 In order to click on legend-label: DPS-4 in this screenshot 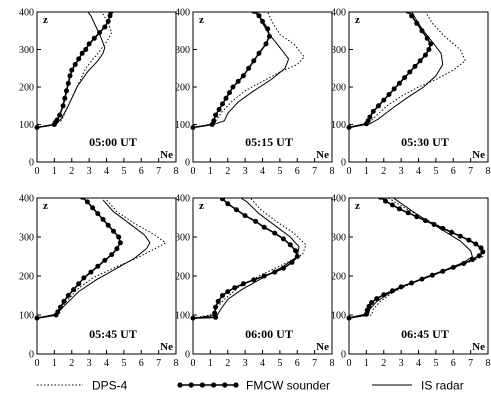, I will do `click(110, 386)`.